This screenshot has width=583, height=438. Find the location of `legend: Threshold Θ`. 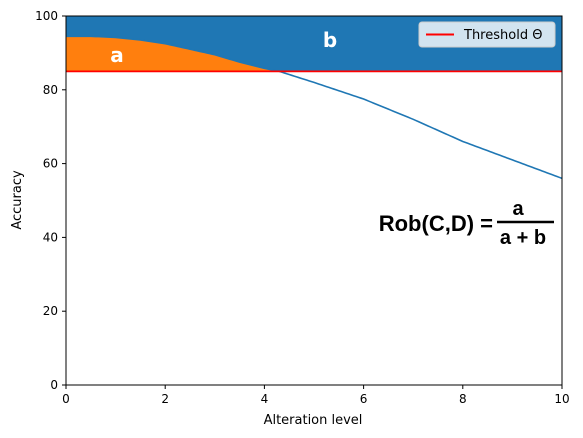

legend: Threshold Θ is located at coordinates (487, 34).